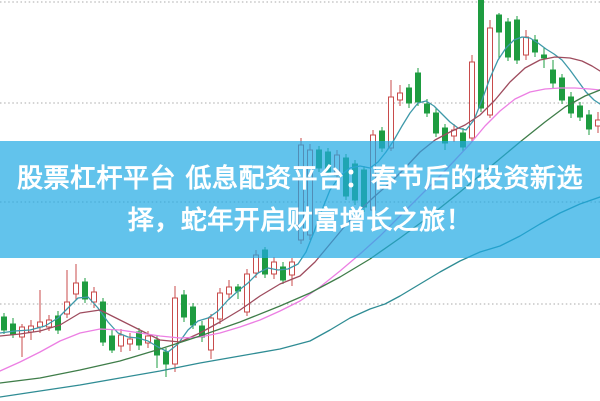 This screenshot has width=600, height=401. What do you see at coordinates (300, 178) in the screenshot?
I see `headline-line-1: 股票杠杆平台 低息配资平台：春节后的投资新选` at bounding box center [300, 178].